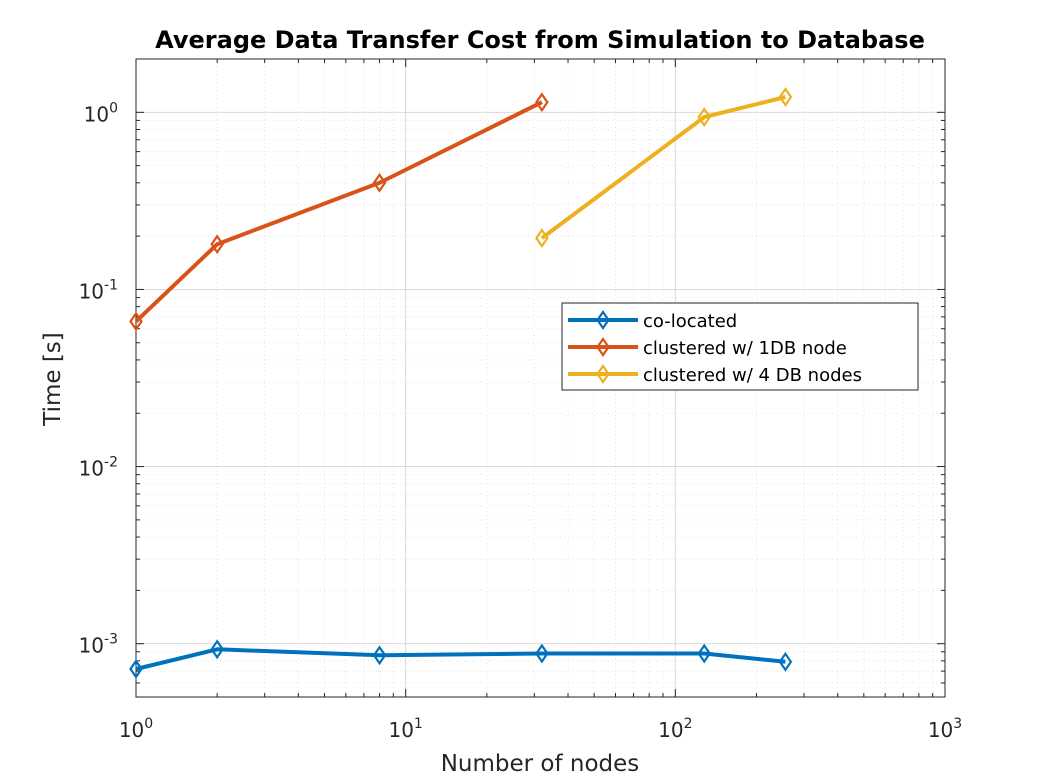 The image size is (1044, 783). Describe the element at coordinates (540, 764) in the screenshot. I see `x-axis-label: Number of nodes` at that location.